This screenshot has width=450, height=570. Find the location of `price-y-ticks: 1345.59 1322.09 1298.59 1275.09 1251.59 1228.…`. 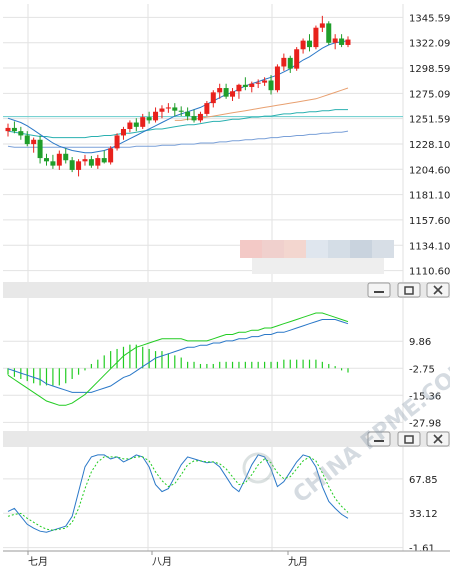

price-y-ticks: 1345.59 1322.09 1298.59 1275.09 1251.59 1228.… is located at coordinates (429, 145).